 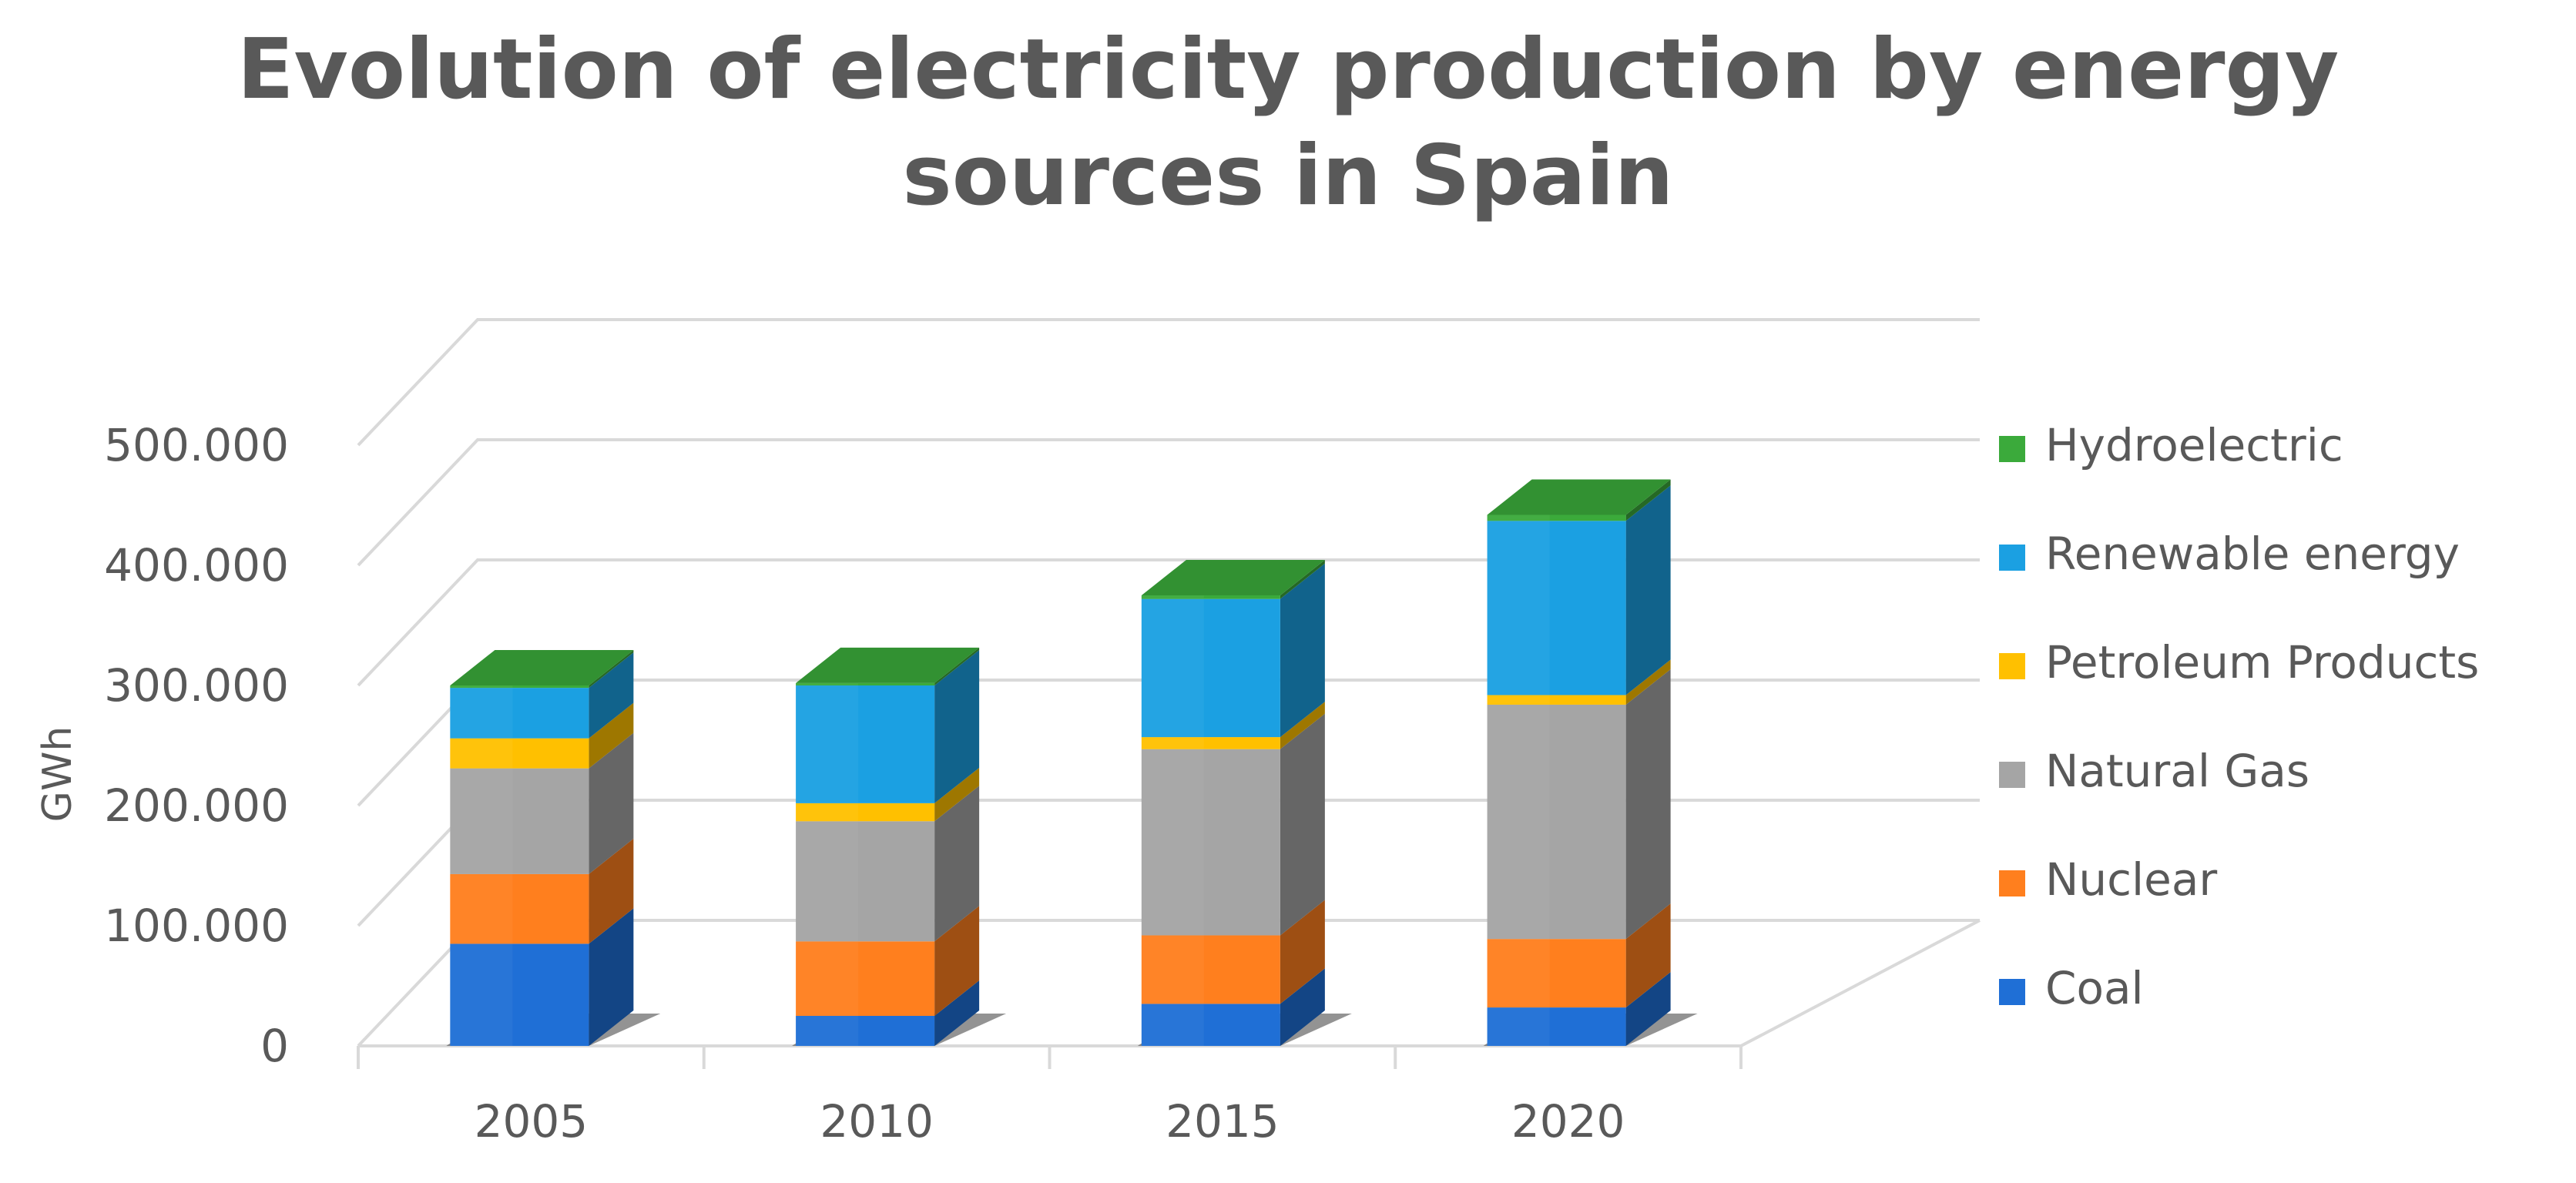 What do you see at coordinates (1860, 983) in the screenshot?
I see `floor-right-edge` at bounding box center [1860, 983].